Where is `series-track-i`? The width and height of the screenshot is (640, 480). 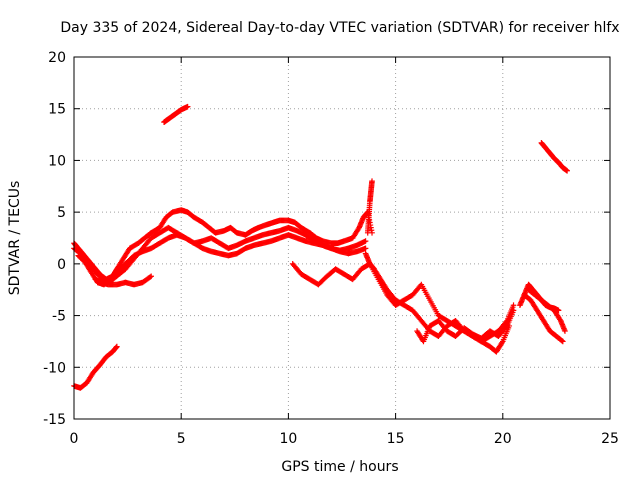 series-track-i is located at coordinates (543, 318).